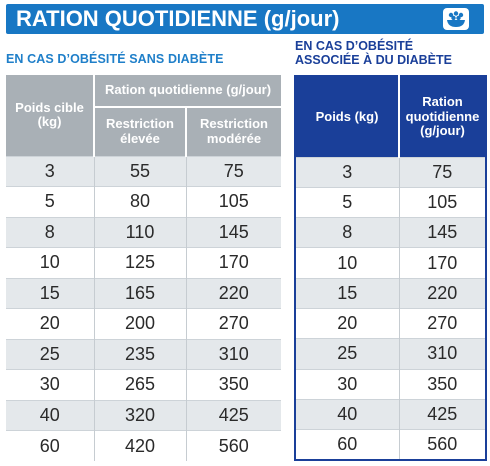  Describe the element at coordinates (139, 354) in the screenshot. I see `cell-elevee: 235` at that location.